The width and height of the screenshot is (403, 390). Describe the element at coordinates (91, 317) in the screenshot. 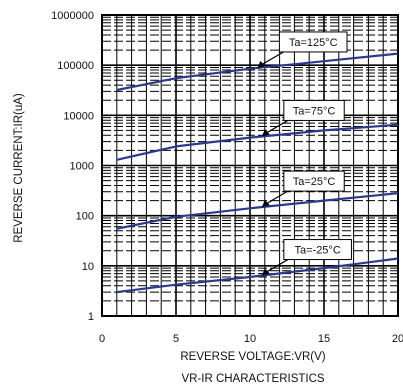

I see `y-tick-label: 1` at that location.